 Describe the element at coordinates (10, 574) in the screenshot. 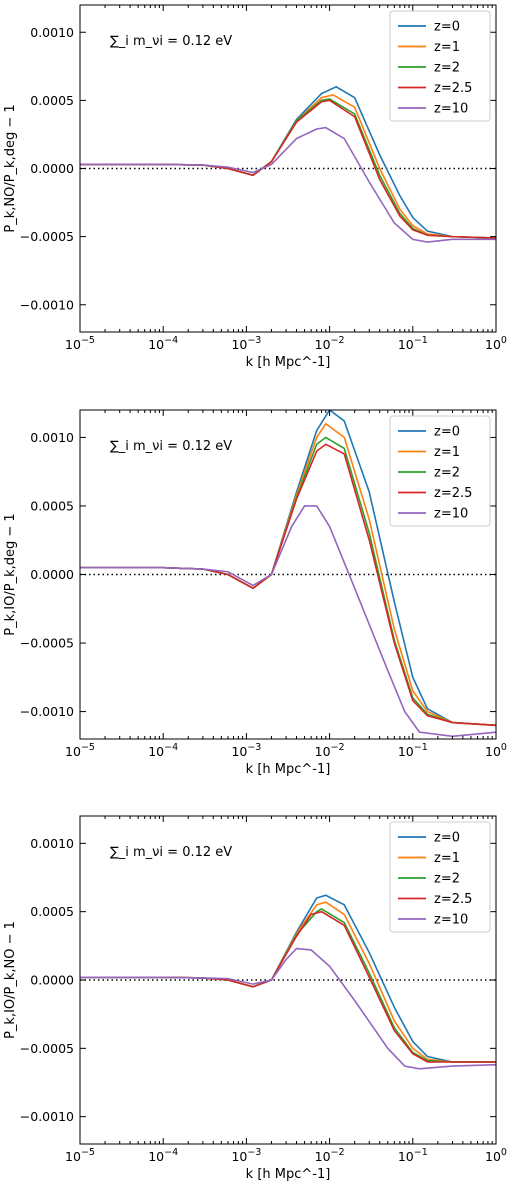

I see `y-axis-label: P_k,IO/P_k,deg − 1` at that location.